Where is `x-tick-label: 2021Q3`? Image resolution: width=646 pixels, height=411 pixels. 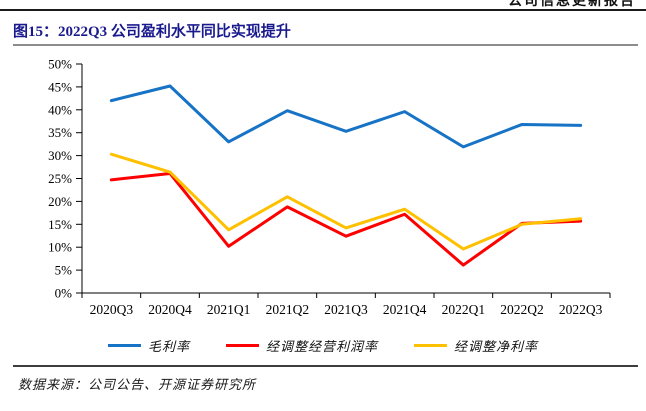
x-tick-label: 2021Q3 is located at coordinates (346, 309).